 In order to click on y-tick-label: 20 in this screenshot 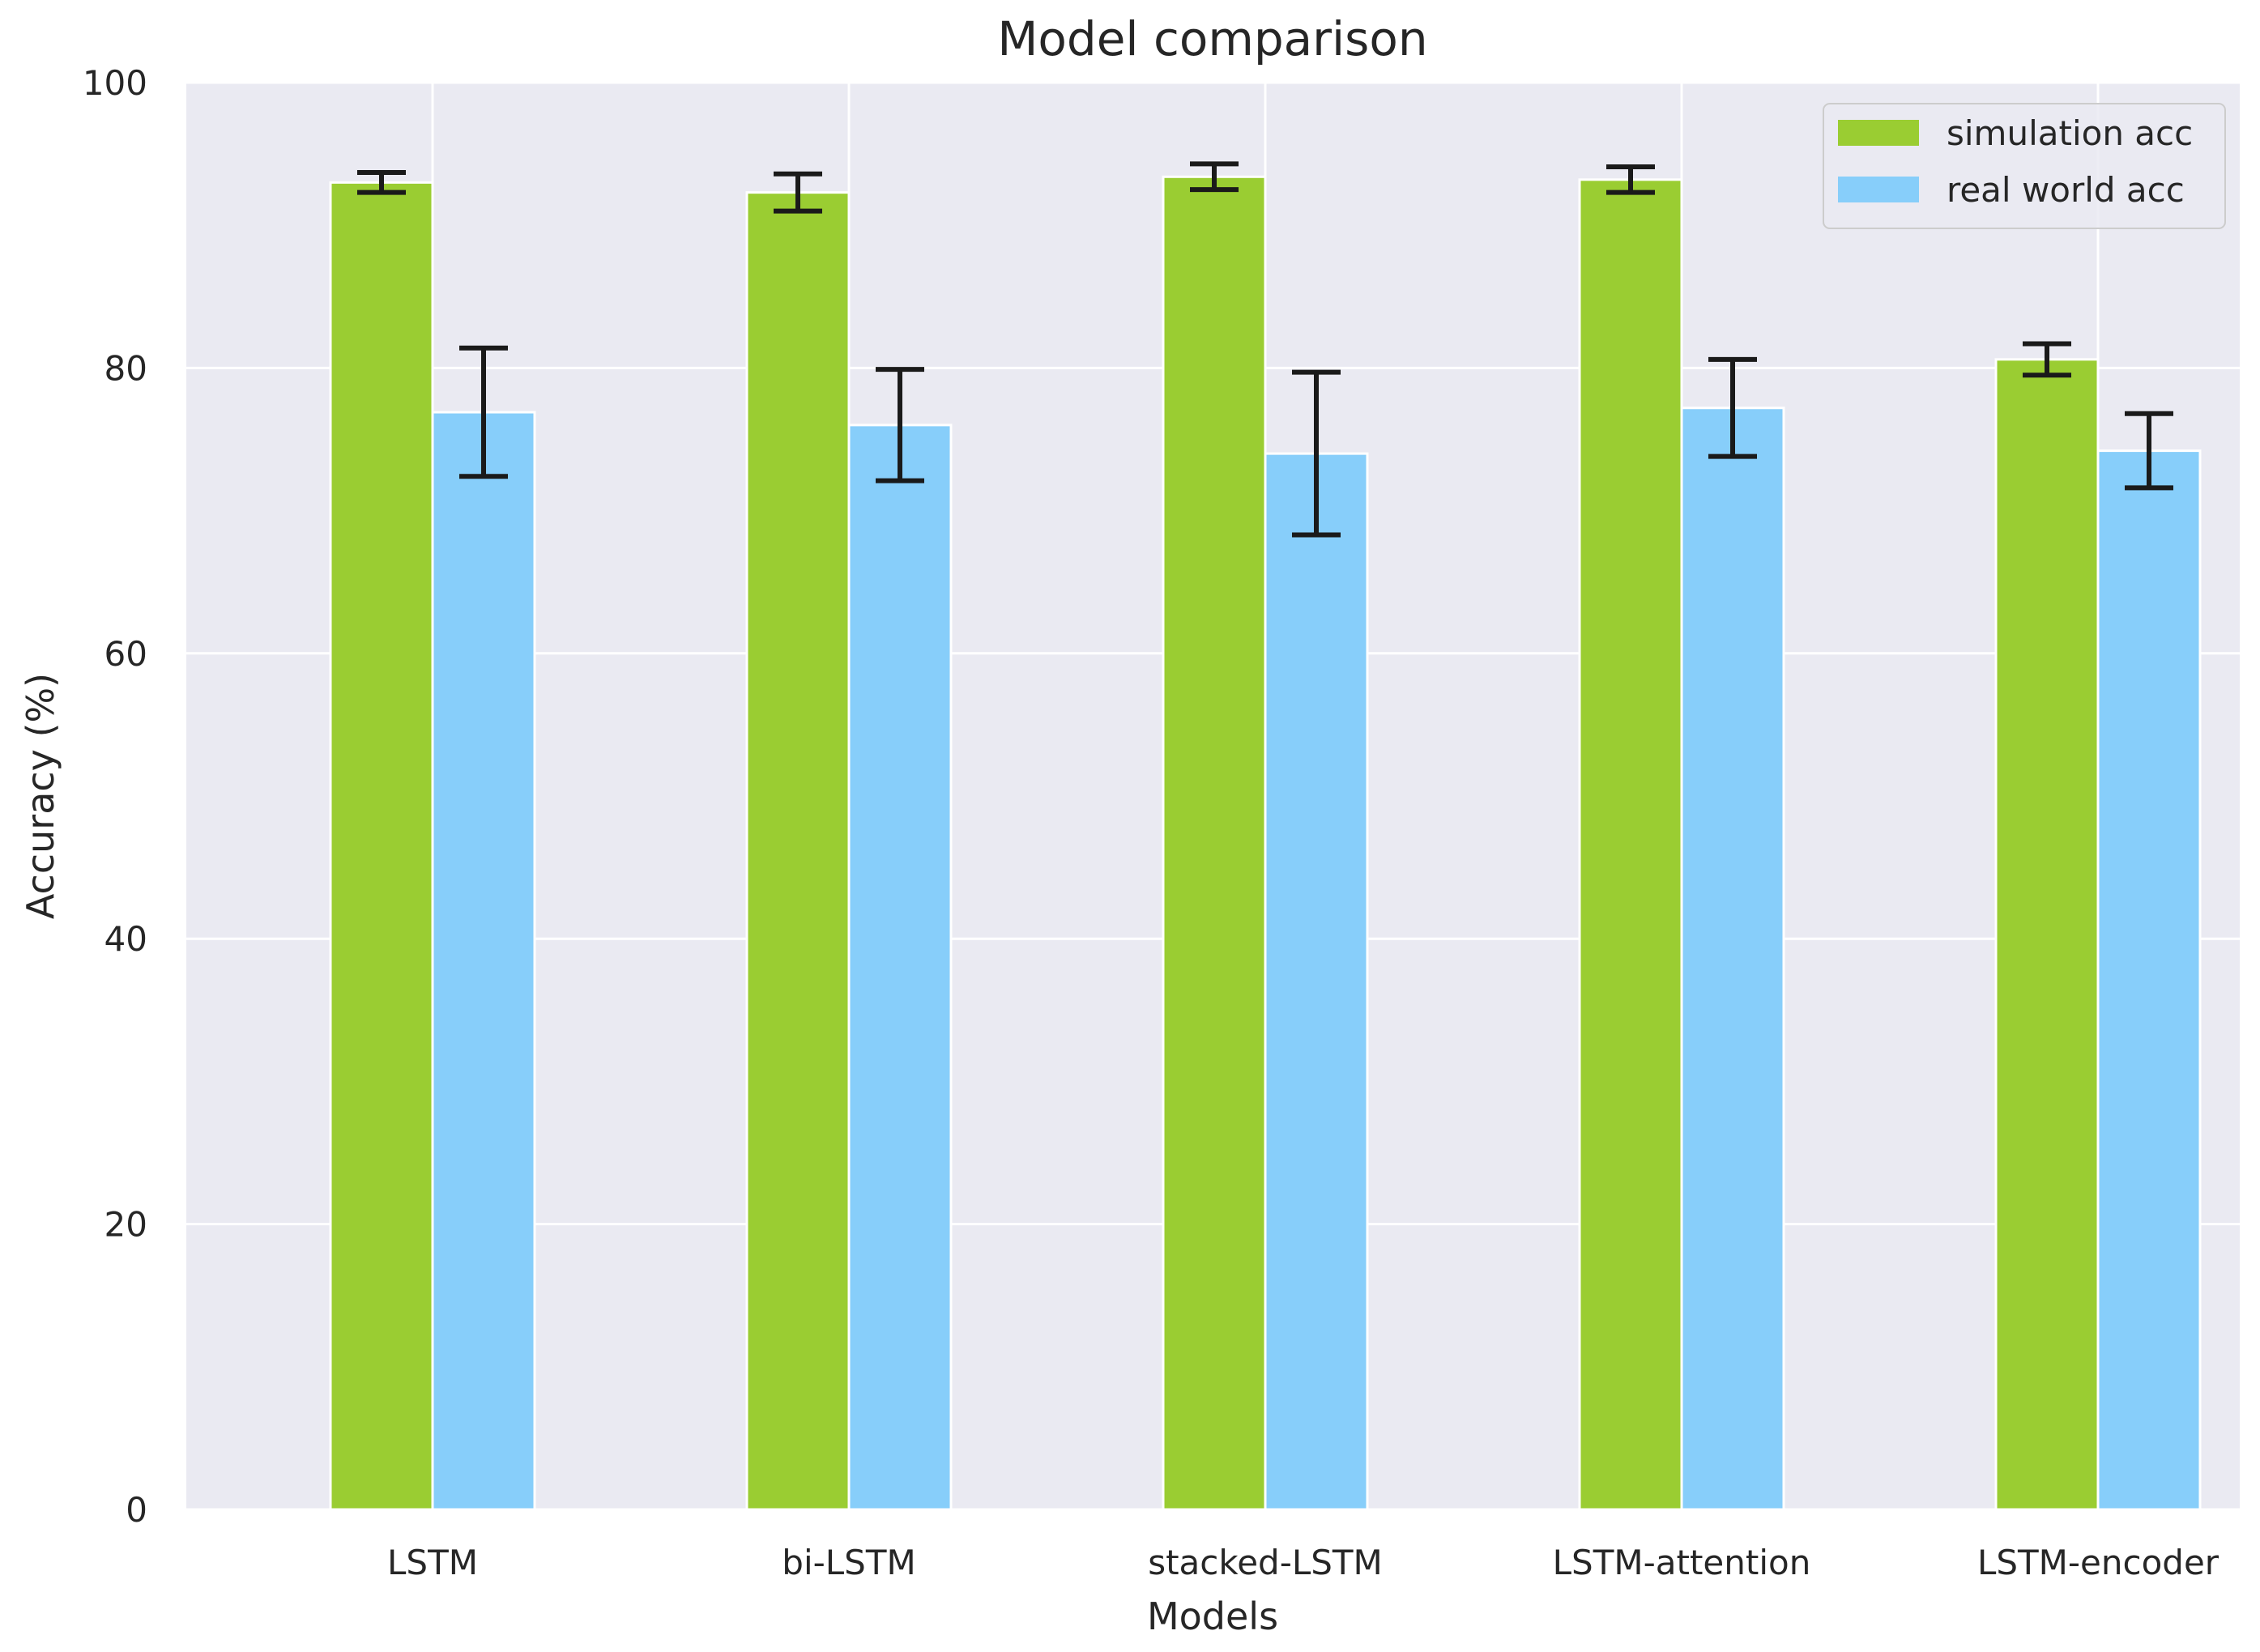, I will do `click(126, 1225)`.